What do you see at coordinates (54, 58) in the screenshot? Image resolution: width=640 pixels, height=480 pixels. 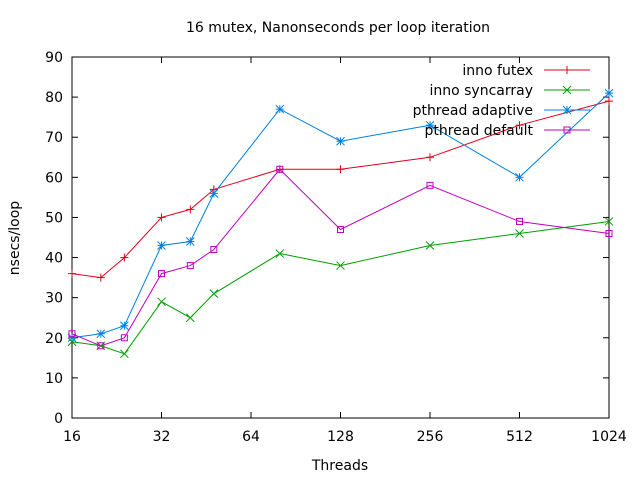 I see `y-tick-label: 90` at bounding box center [54, 58].